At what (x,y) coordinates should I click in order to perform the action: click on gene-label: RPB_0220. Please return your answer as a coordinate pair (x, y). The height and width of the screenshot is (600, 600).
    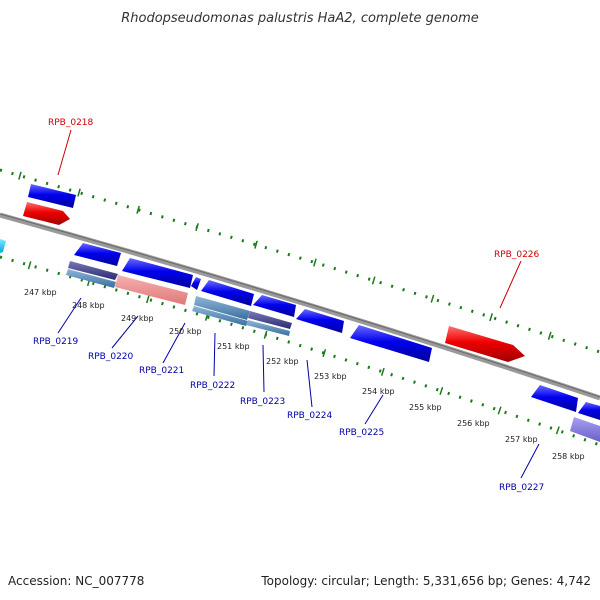
    Looking at the image, I should click on (111, 357).